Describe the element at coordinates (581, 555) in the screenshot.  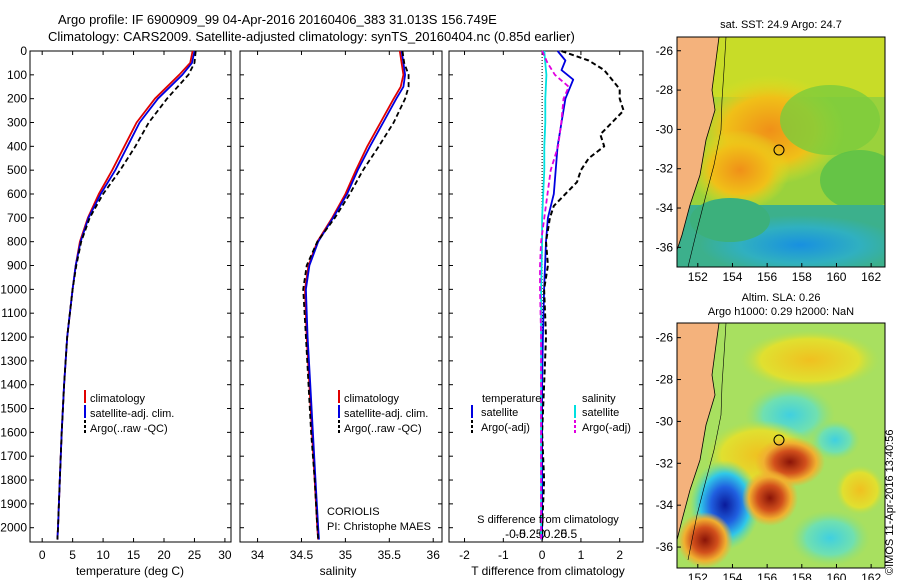
I see `x-tick-label: 1` at that location.